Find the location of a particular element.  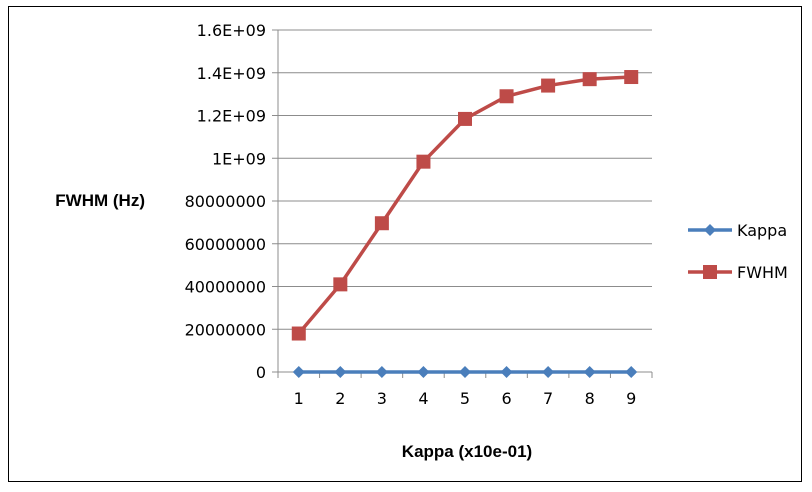

x-tick-labels: 1 2 3 4 5 6 7 8 9 is located at coordinates (465, 398).